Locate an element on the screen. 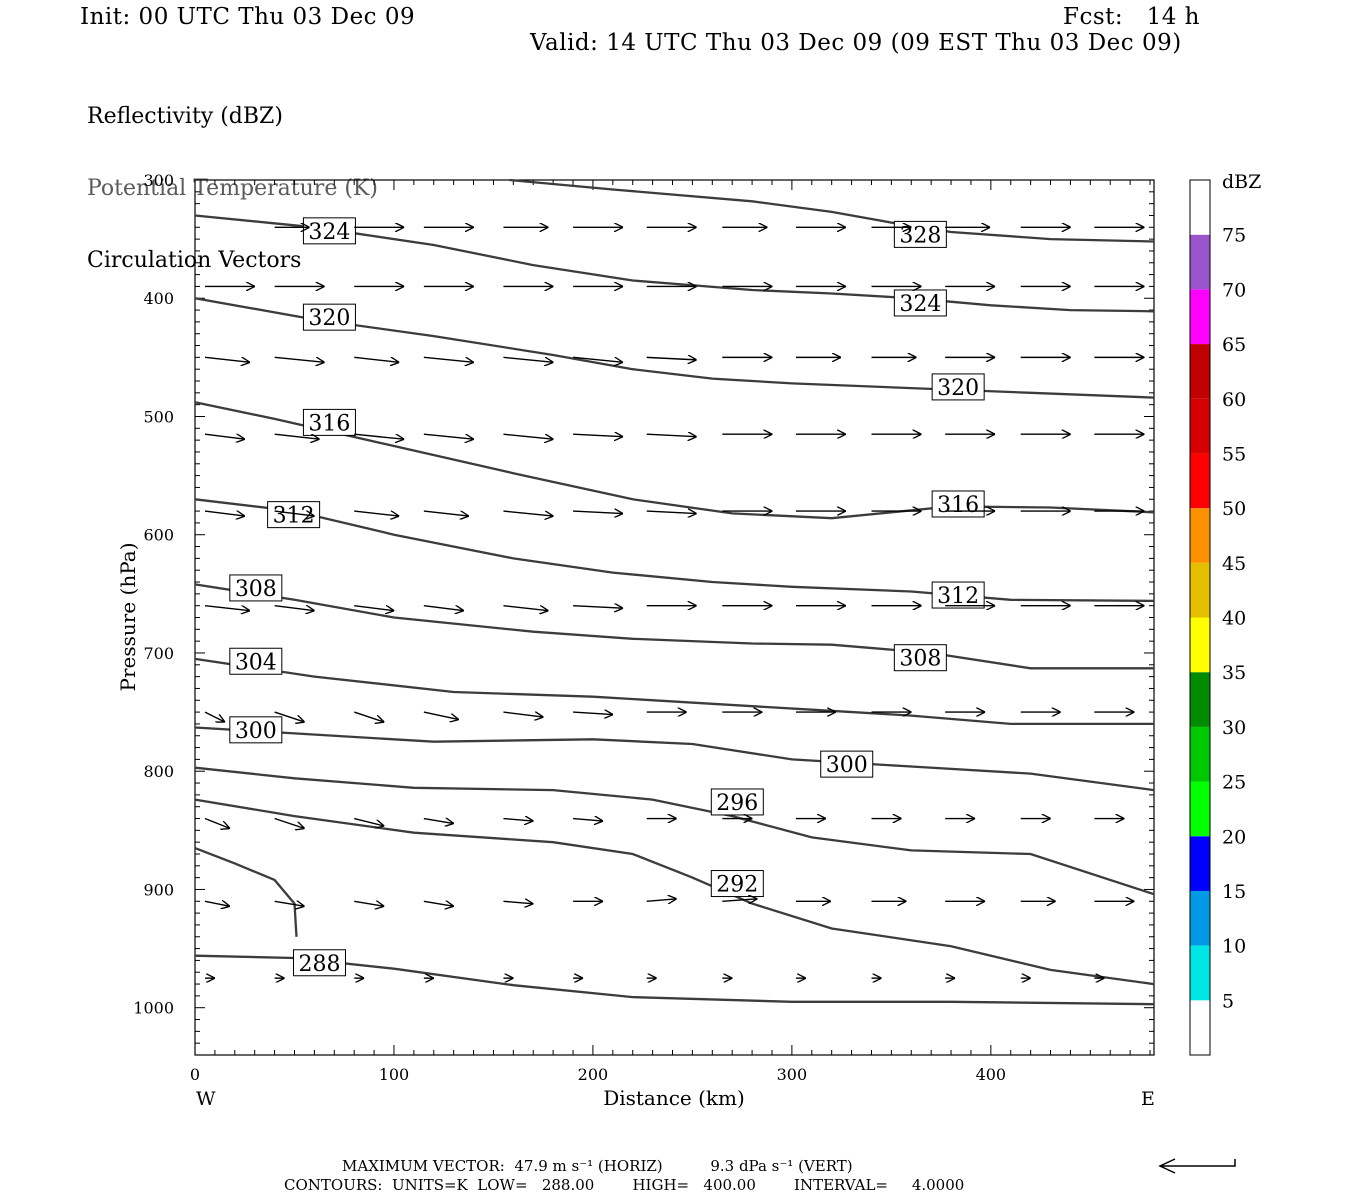  colorbar-level: 50 is located at coordinates (1234, 509).